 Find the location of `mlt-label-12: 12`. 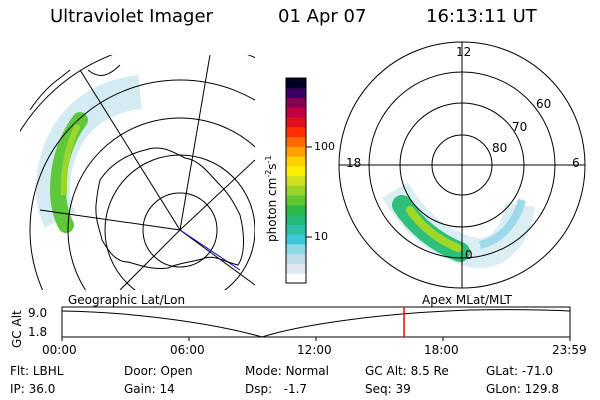

mlt-label-12: 12 is located at coordinates (464, 52).